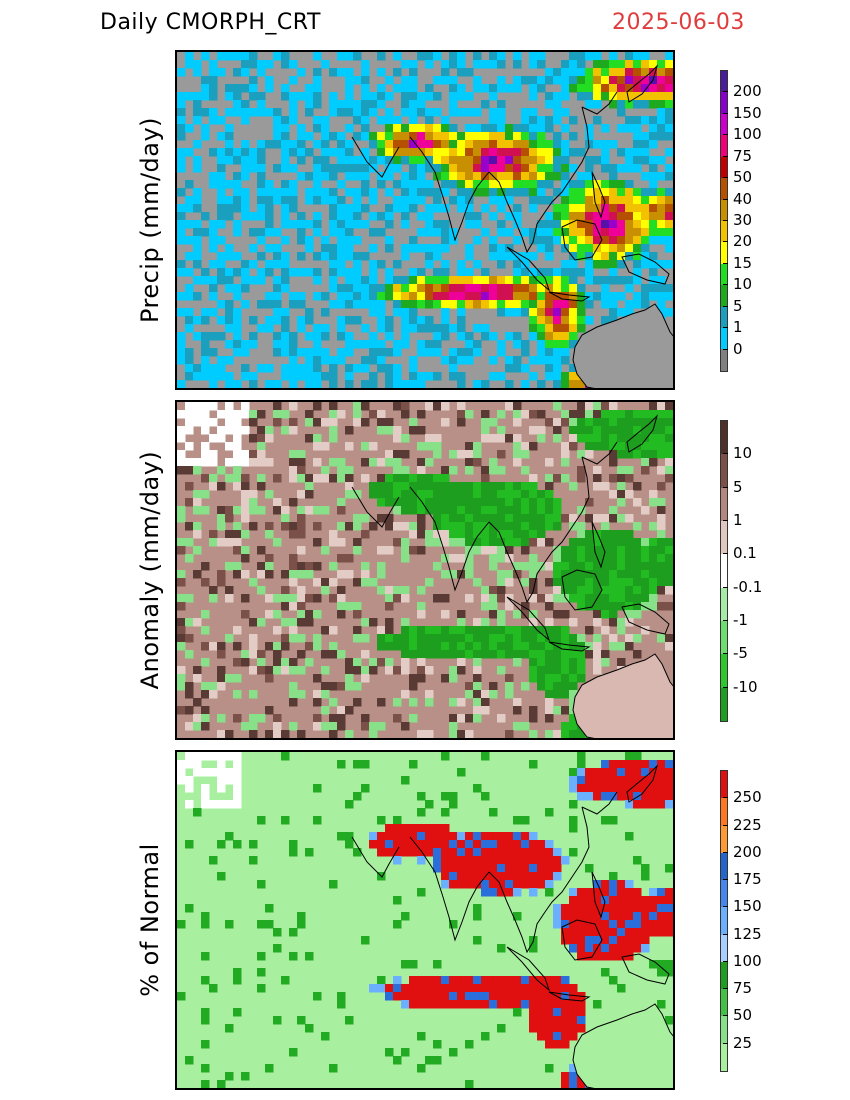  What do you see at coordinates (150, 920) in the screenshot?
I see `percent-axis-label: % of Normal` at bounding box center [150, 920].